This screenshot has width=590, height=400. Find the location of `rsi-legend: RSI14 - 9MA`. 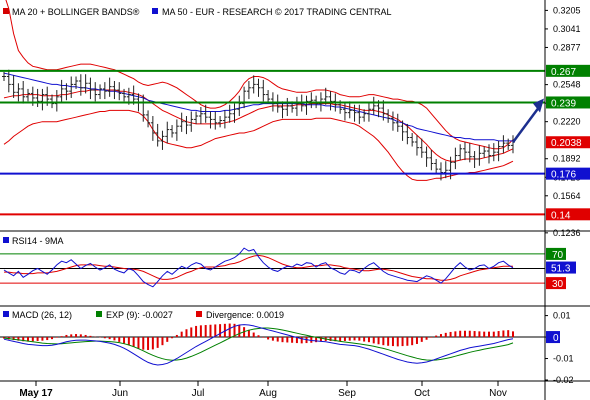

rsi-legend: RSI14 - 9MA is located at coordinates (33, 241).